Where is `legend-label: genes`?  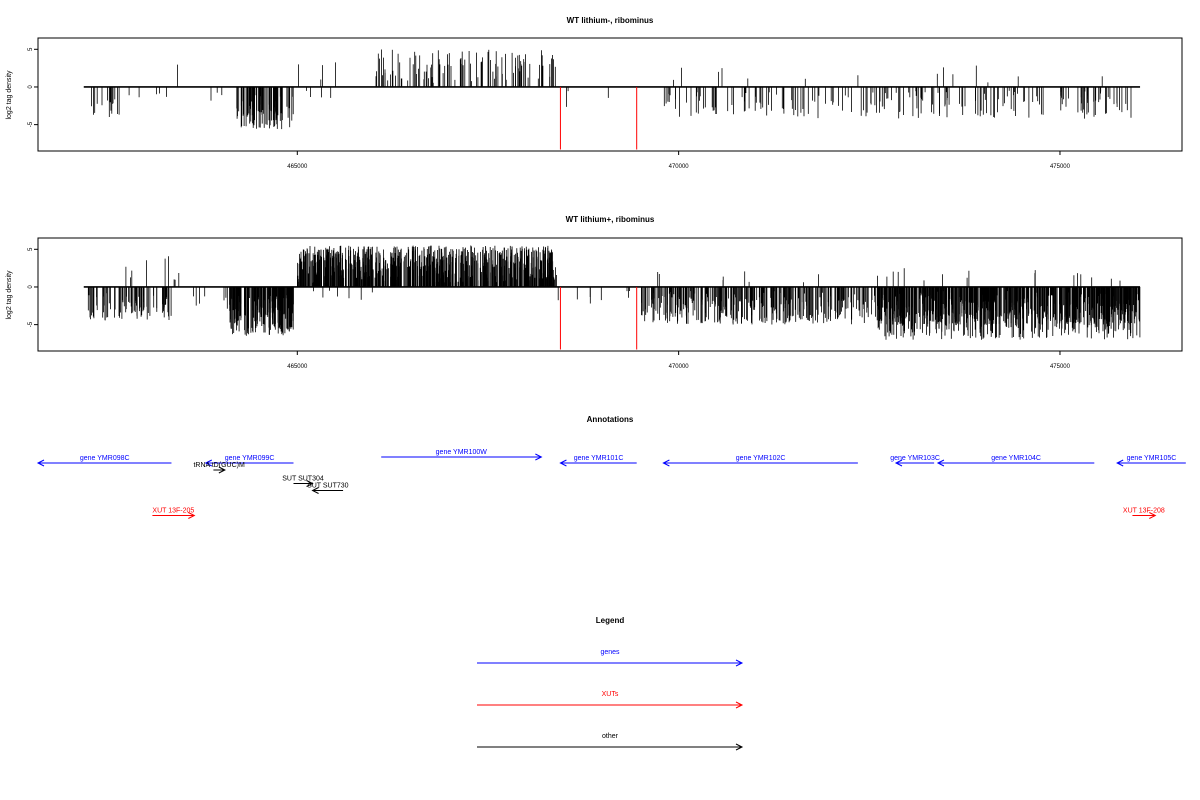
legend-label: genes is located at coordinates (610, 652).